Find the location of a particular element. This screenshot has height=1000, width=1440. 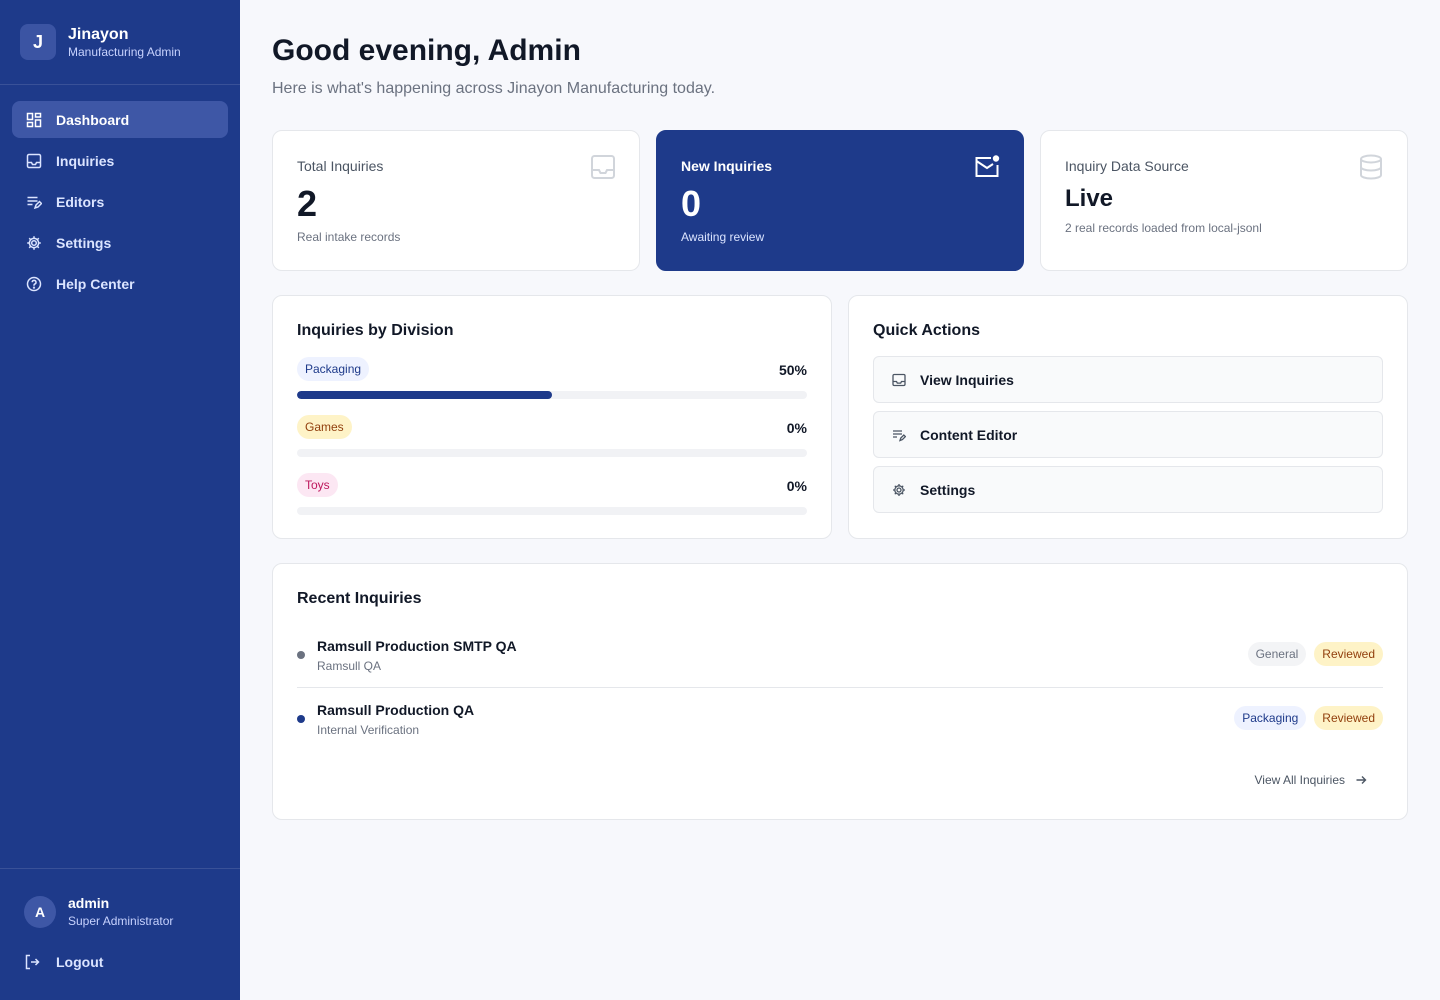

quick-action-label: View Inquiries is located at coordinates (967, 379).